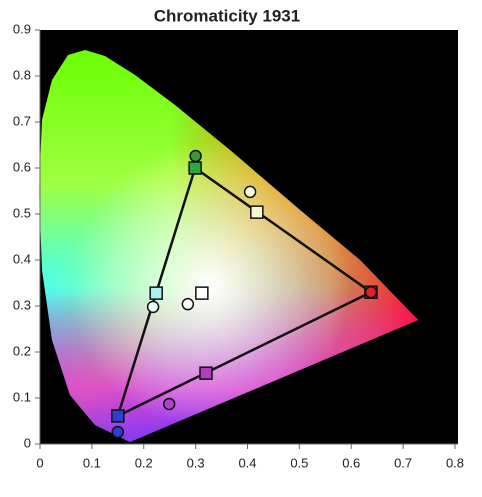 The image size is (482, 497). What do you see at coordinates (403, 462) in the screenshot?
I see `x-tick-label: 0.7` at bounding box center [403, 462].